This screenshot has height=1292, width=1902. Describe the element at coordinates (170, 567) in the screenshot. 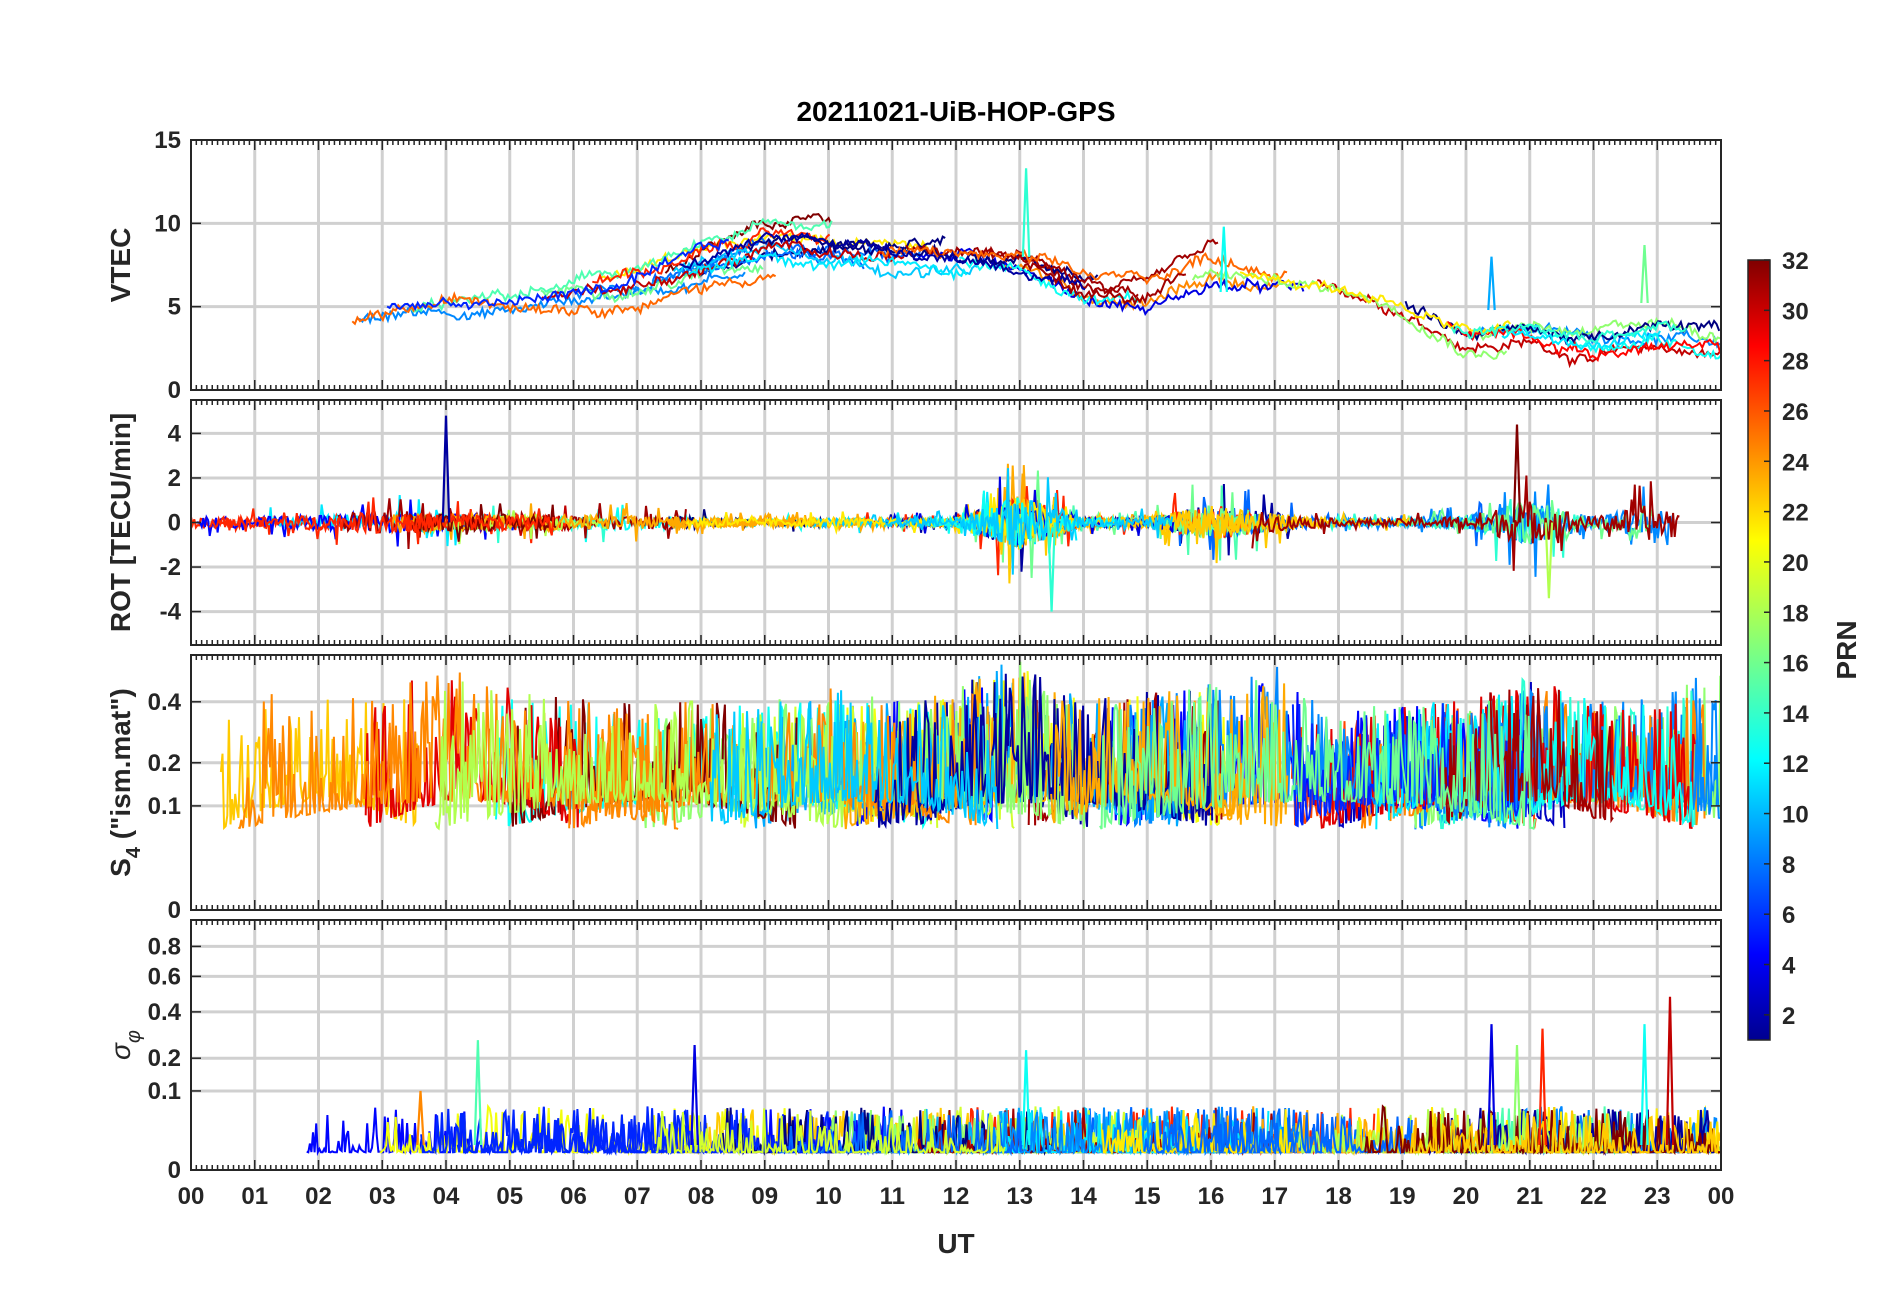

I see `y-tick-label: -2` at that location.